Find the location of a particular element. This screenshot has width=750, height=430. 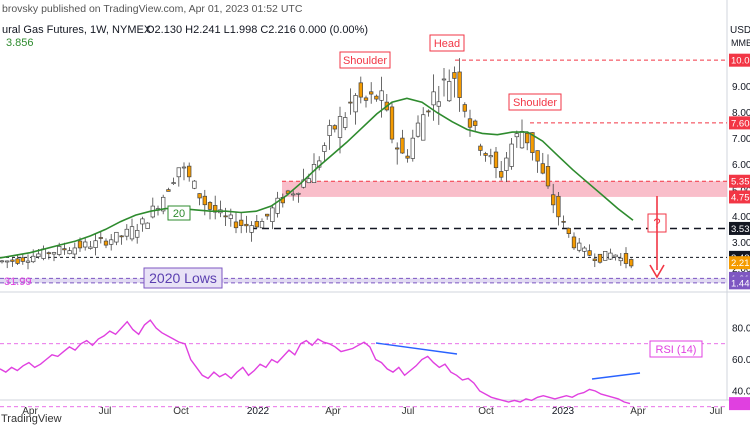

price-tick-label: 3.00 is located at coordinates (741, 243).